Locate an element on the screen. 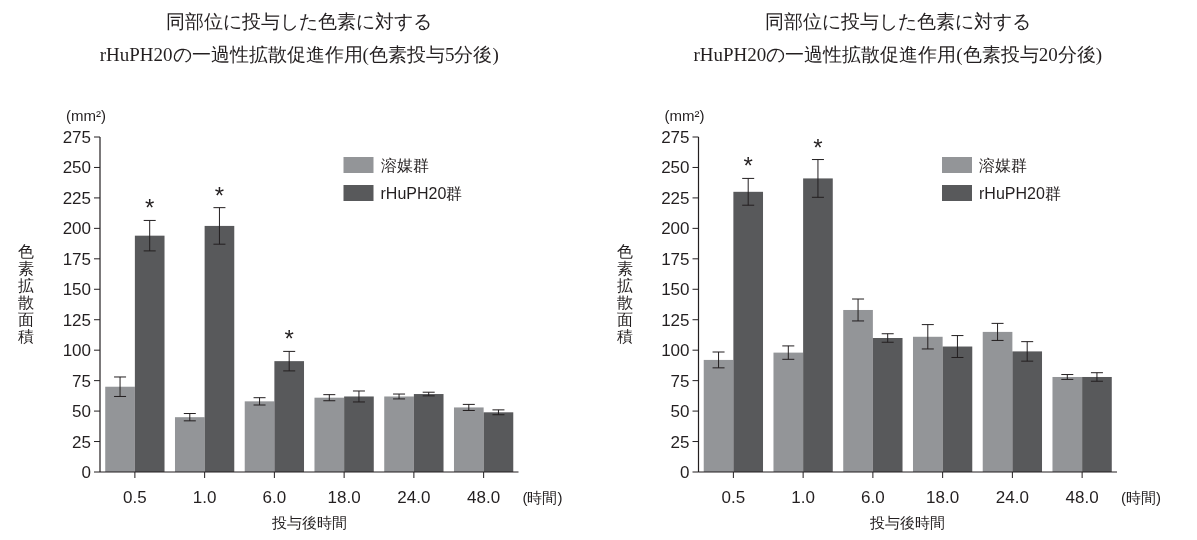 Image resolution: width=1197 pixels, height=540 pixels. chart-title: 同部位に投与した色素に対する rHuPH20の一過性拡散促進作用(色素投与5分後) is located at coordinates (299, 38).